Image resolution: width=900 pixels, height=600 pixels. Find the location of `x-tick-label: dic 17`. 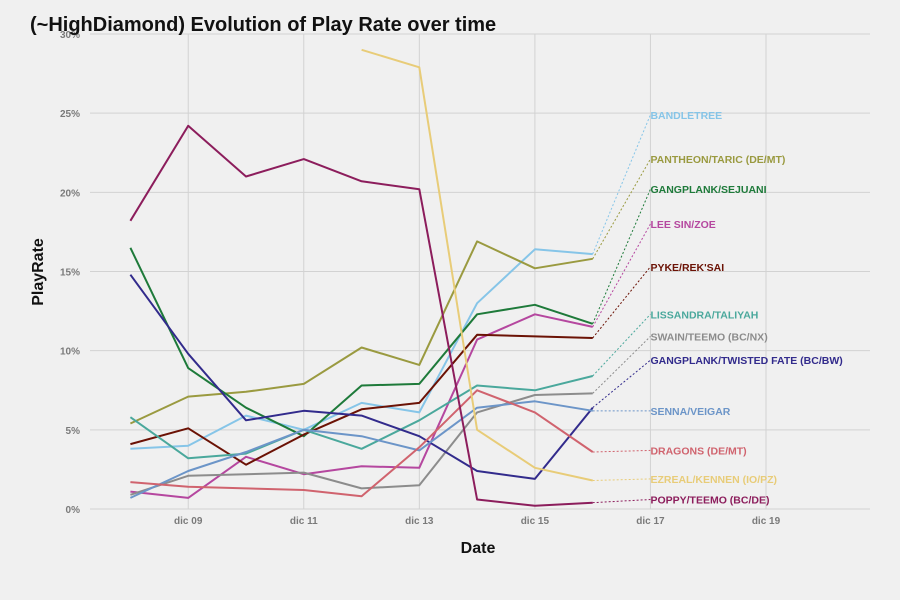

x-tick-label: dic 17 is located at coordinates (650, 521).